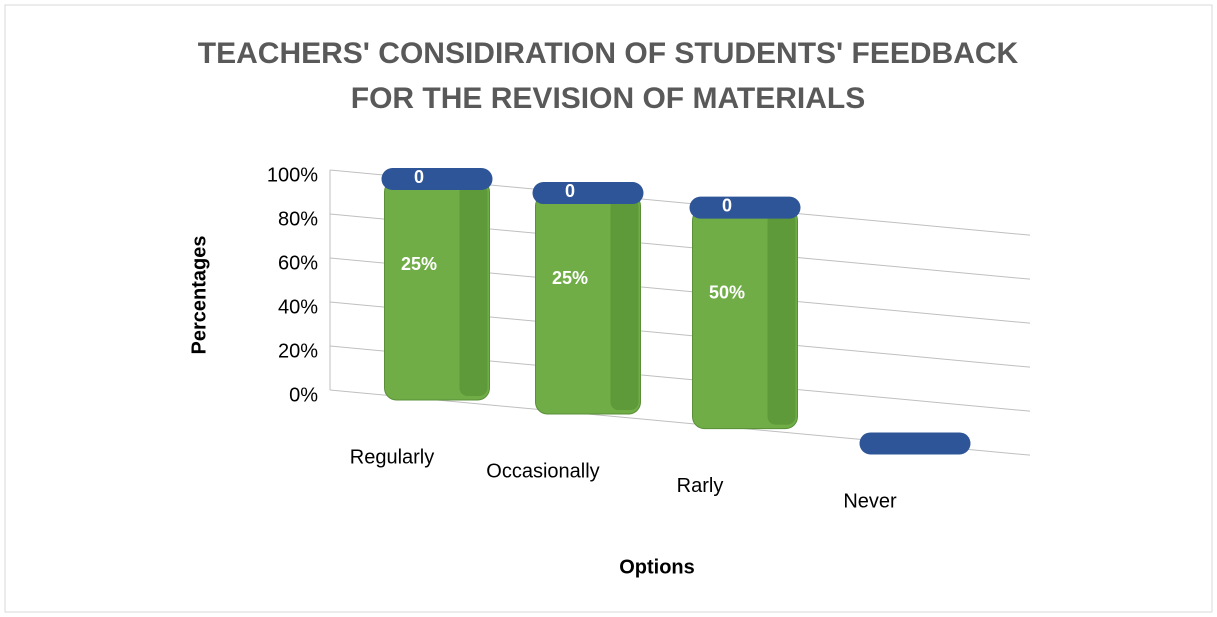 The image size is (1217, 617). Describe the element at coordinates (298, 307) in the screenshot. I see `y-tick-label: 40%` at that location.